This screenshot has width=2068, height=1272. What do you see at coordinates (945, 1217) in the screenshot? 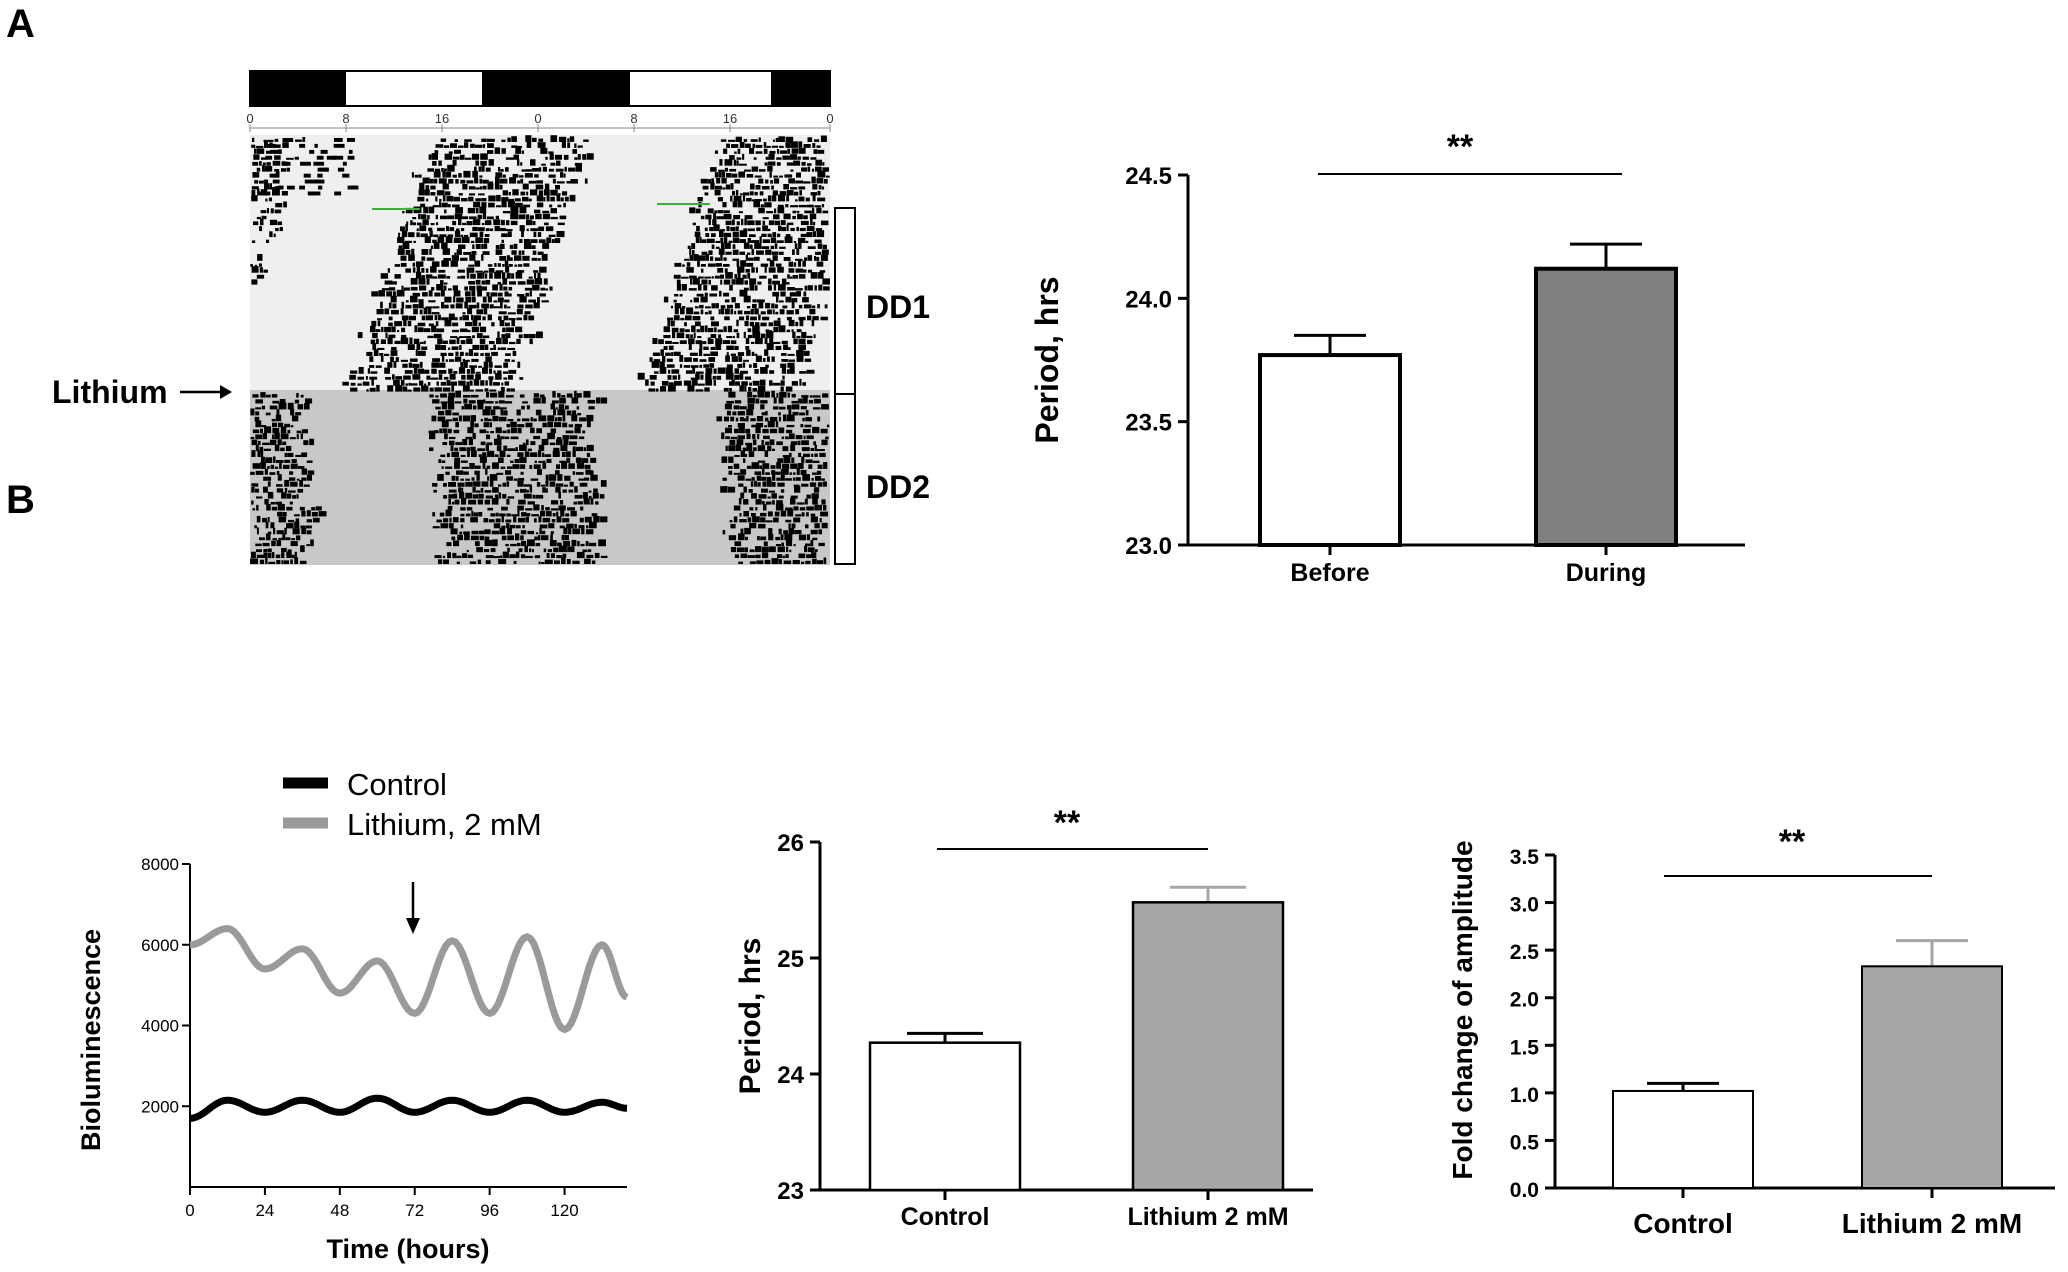
I see `x-tick-label: Control` at bounding box center [945, 1217].